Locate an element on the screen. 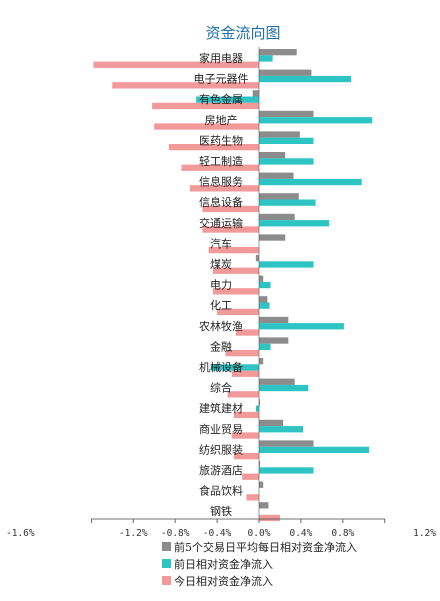  bar-有色金属-series-2 is located at coordinates (205, 106).